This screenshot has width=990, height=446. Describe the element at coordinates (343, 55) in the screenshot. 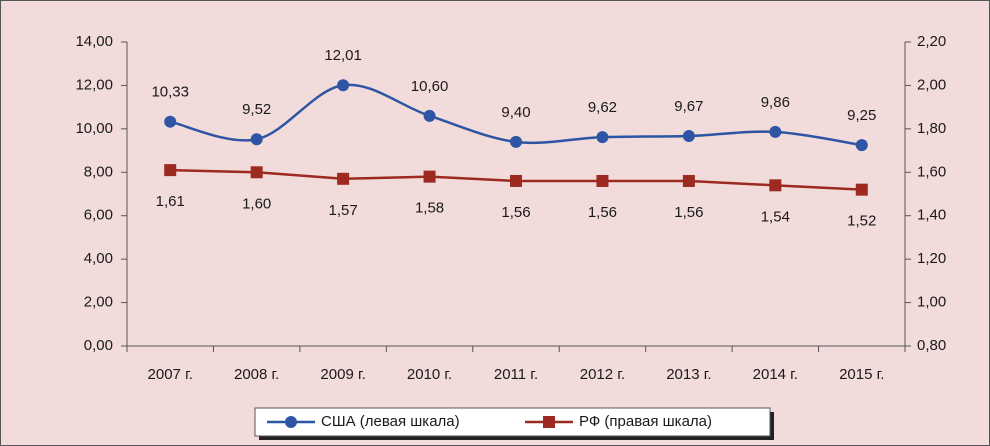

I see `data-label: 12,01` at that location.